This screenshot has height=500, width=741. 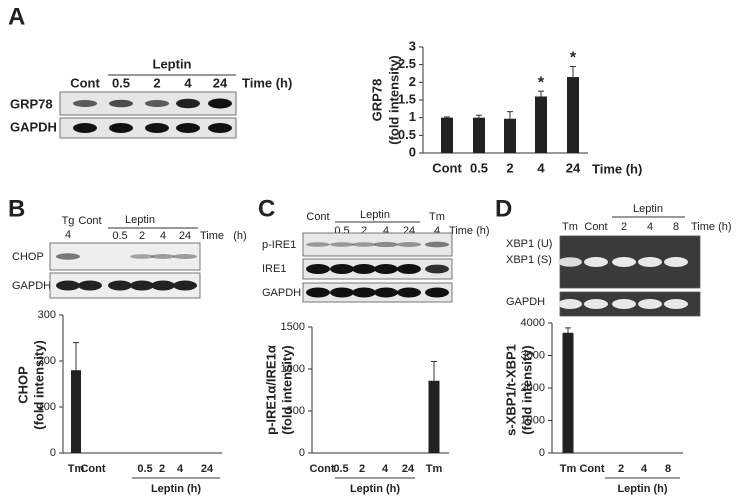 What do you see at coordinates (412, 81) in the screenshot?
I see `y-tick-label: 2` at bounding box center [412, 81].